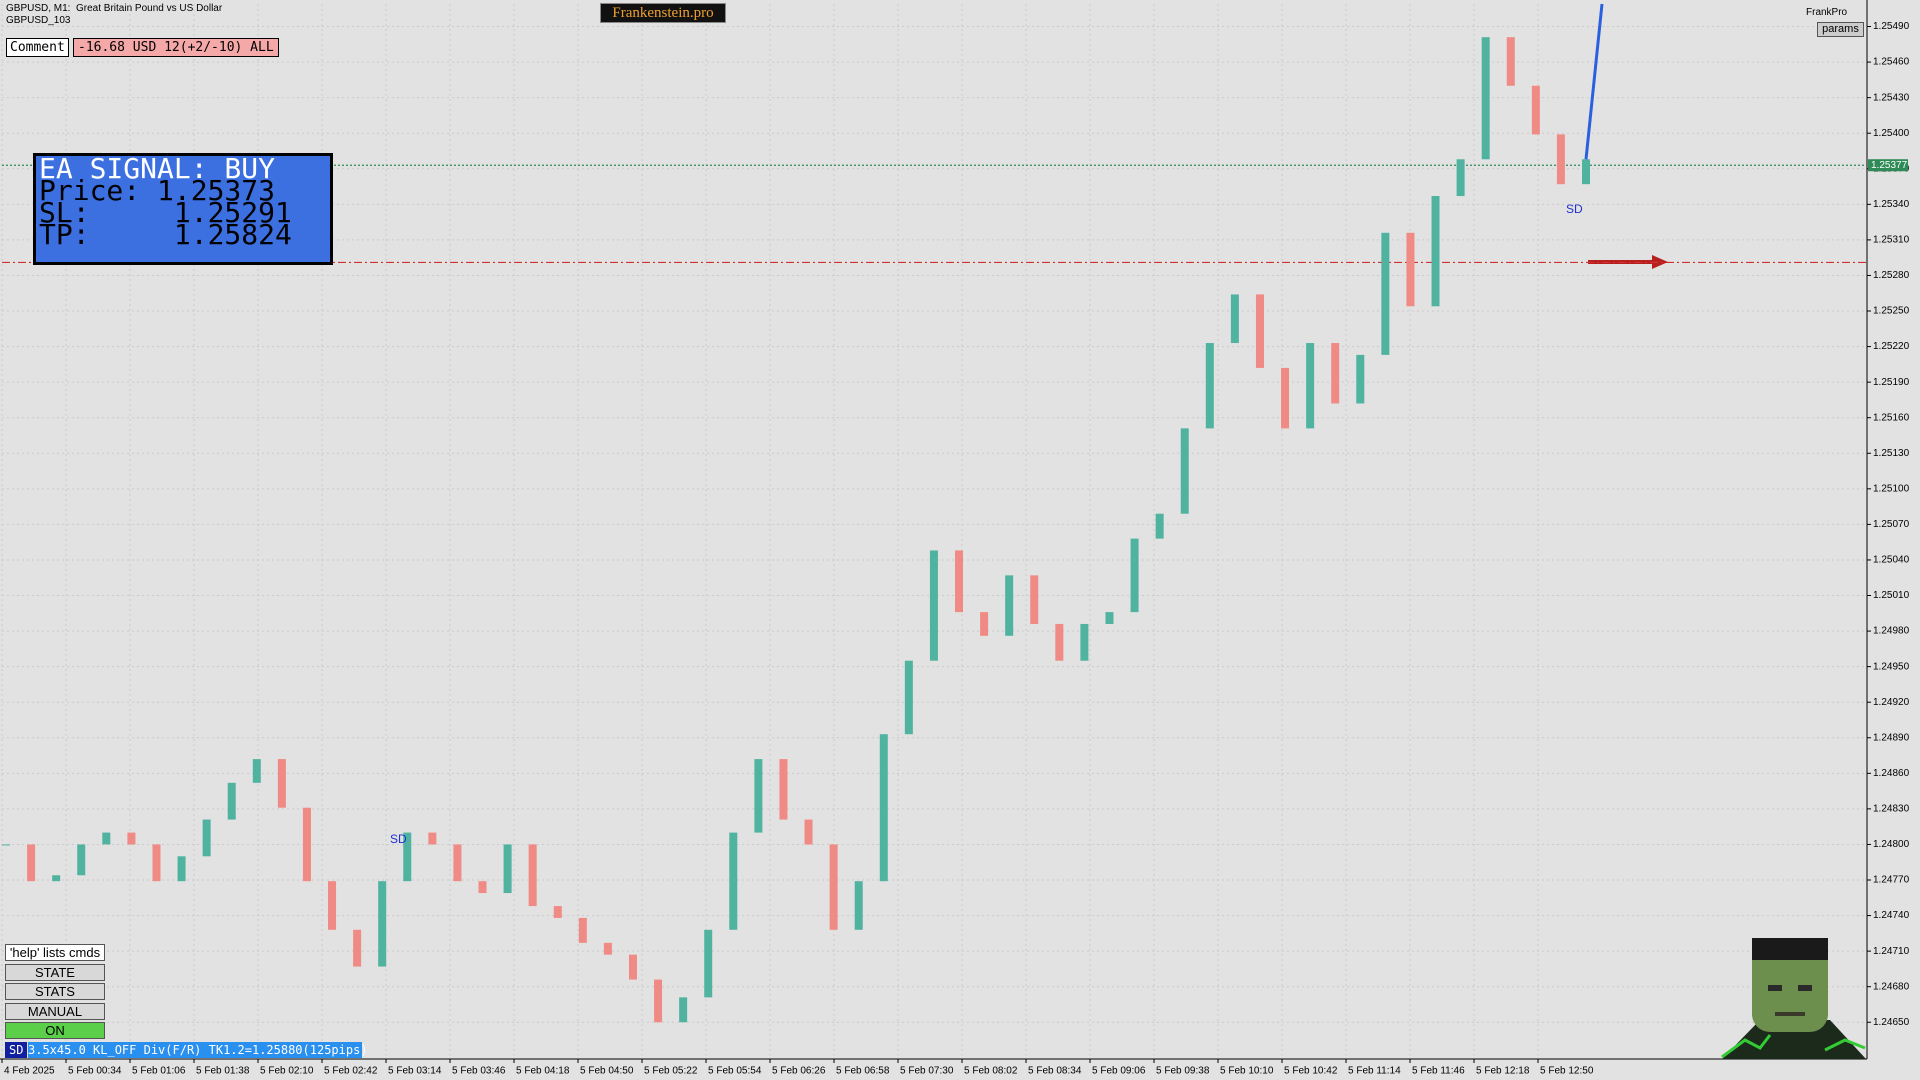 Image resolution: width=1920 pixels, height=1080 pixels. What do you see at coordinates (1891, 880) in the screenshot?
I see `y-tick-label: 1.24770` at bounding box center [1891, 880].